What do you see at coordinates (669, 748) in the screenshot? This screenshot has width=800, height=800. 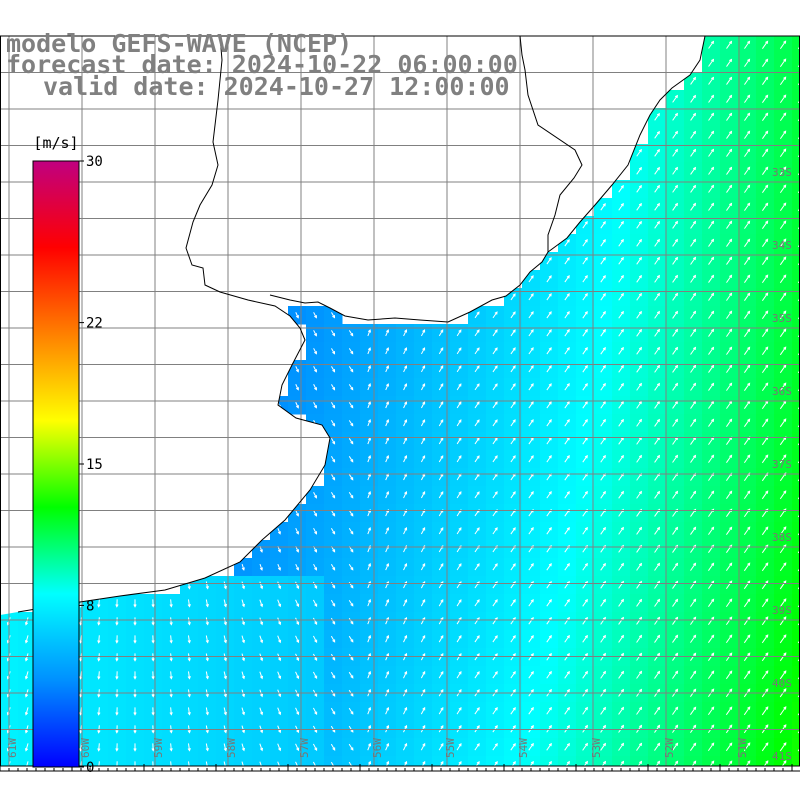 I see `longitude-label: 52W` at bounding box center [669, 748].